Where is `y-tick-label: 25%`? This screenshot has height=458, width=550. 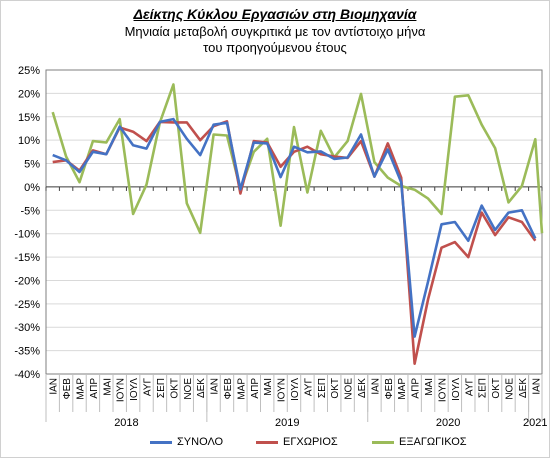 y-tick-label: 25% is located at coordinates (29, 71).